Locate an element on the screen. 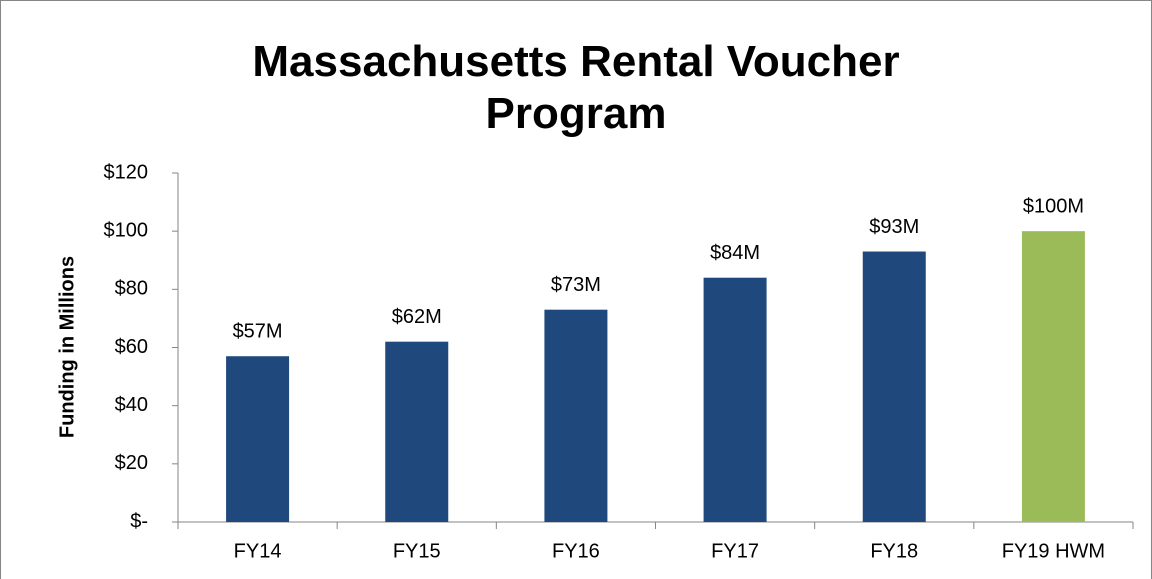 The width and height of the screenshot is (1152, 579). data-label: $57M is located at coordinates (258, 332).